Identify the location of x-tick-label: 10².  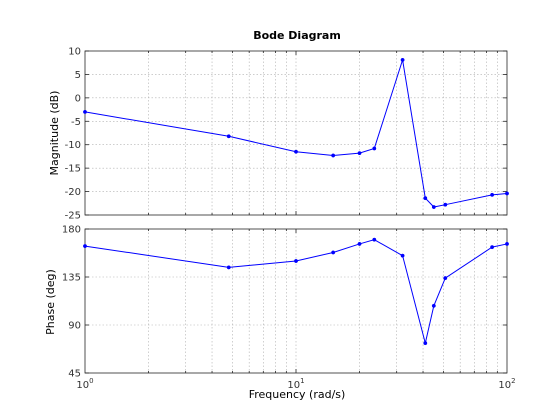
(506, 384).